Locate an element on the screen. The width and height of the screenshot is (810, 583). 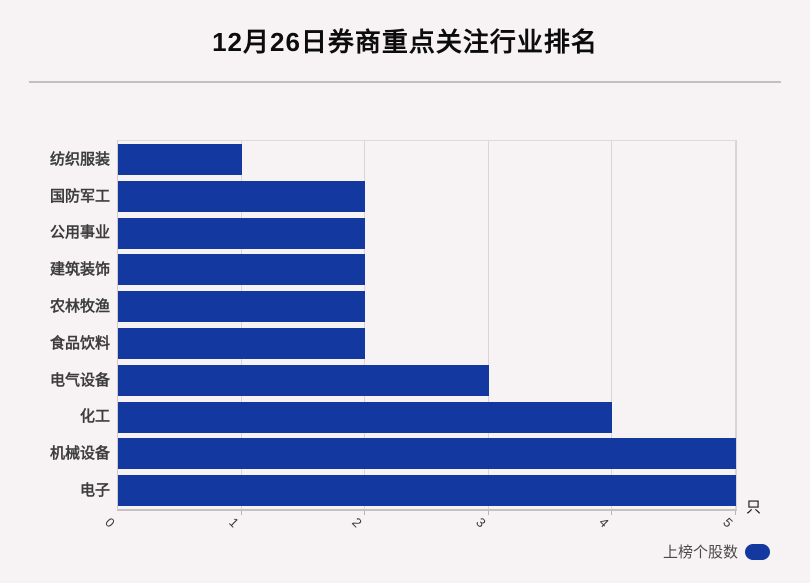
category-label-化工: 化工 is located at coordinates (94, 417).